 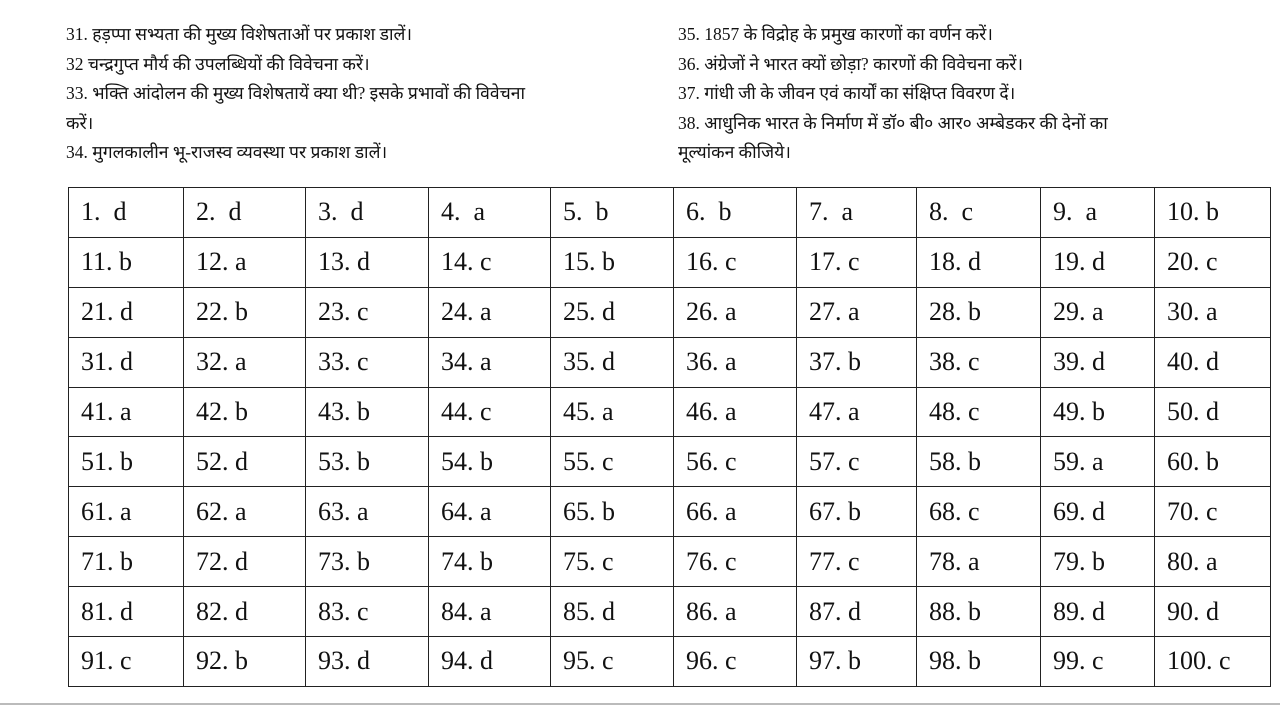 What do you see at coordinates (489, 262) in the screenshot?
I see `answer-cell: 14. c` at bounding box center [489, 262].